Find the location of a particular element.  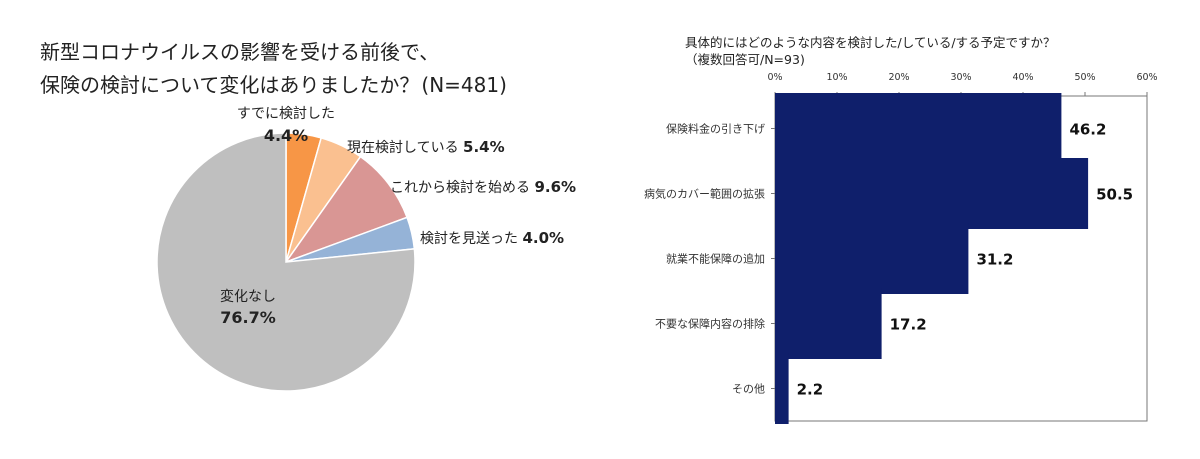

category-label-2: 就業不能保障の追加 is located at coordinates (715, 259).